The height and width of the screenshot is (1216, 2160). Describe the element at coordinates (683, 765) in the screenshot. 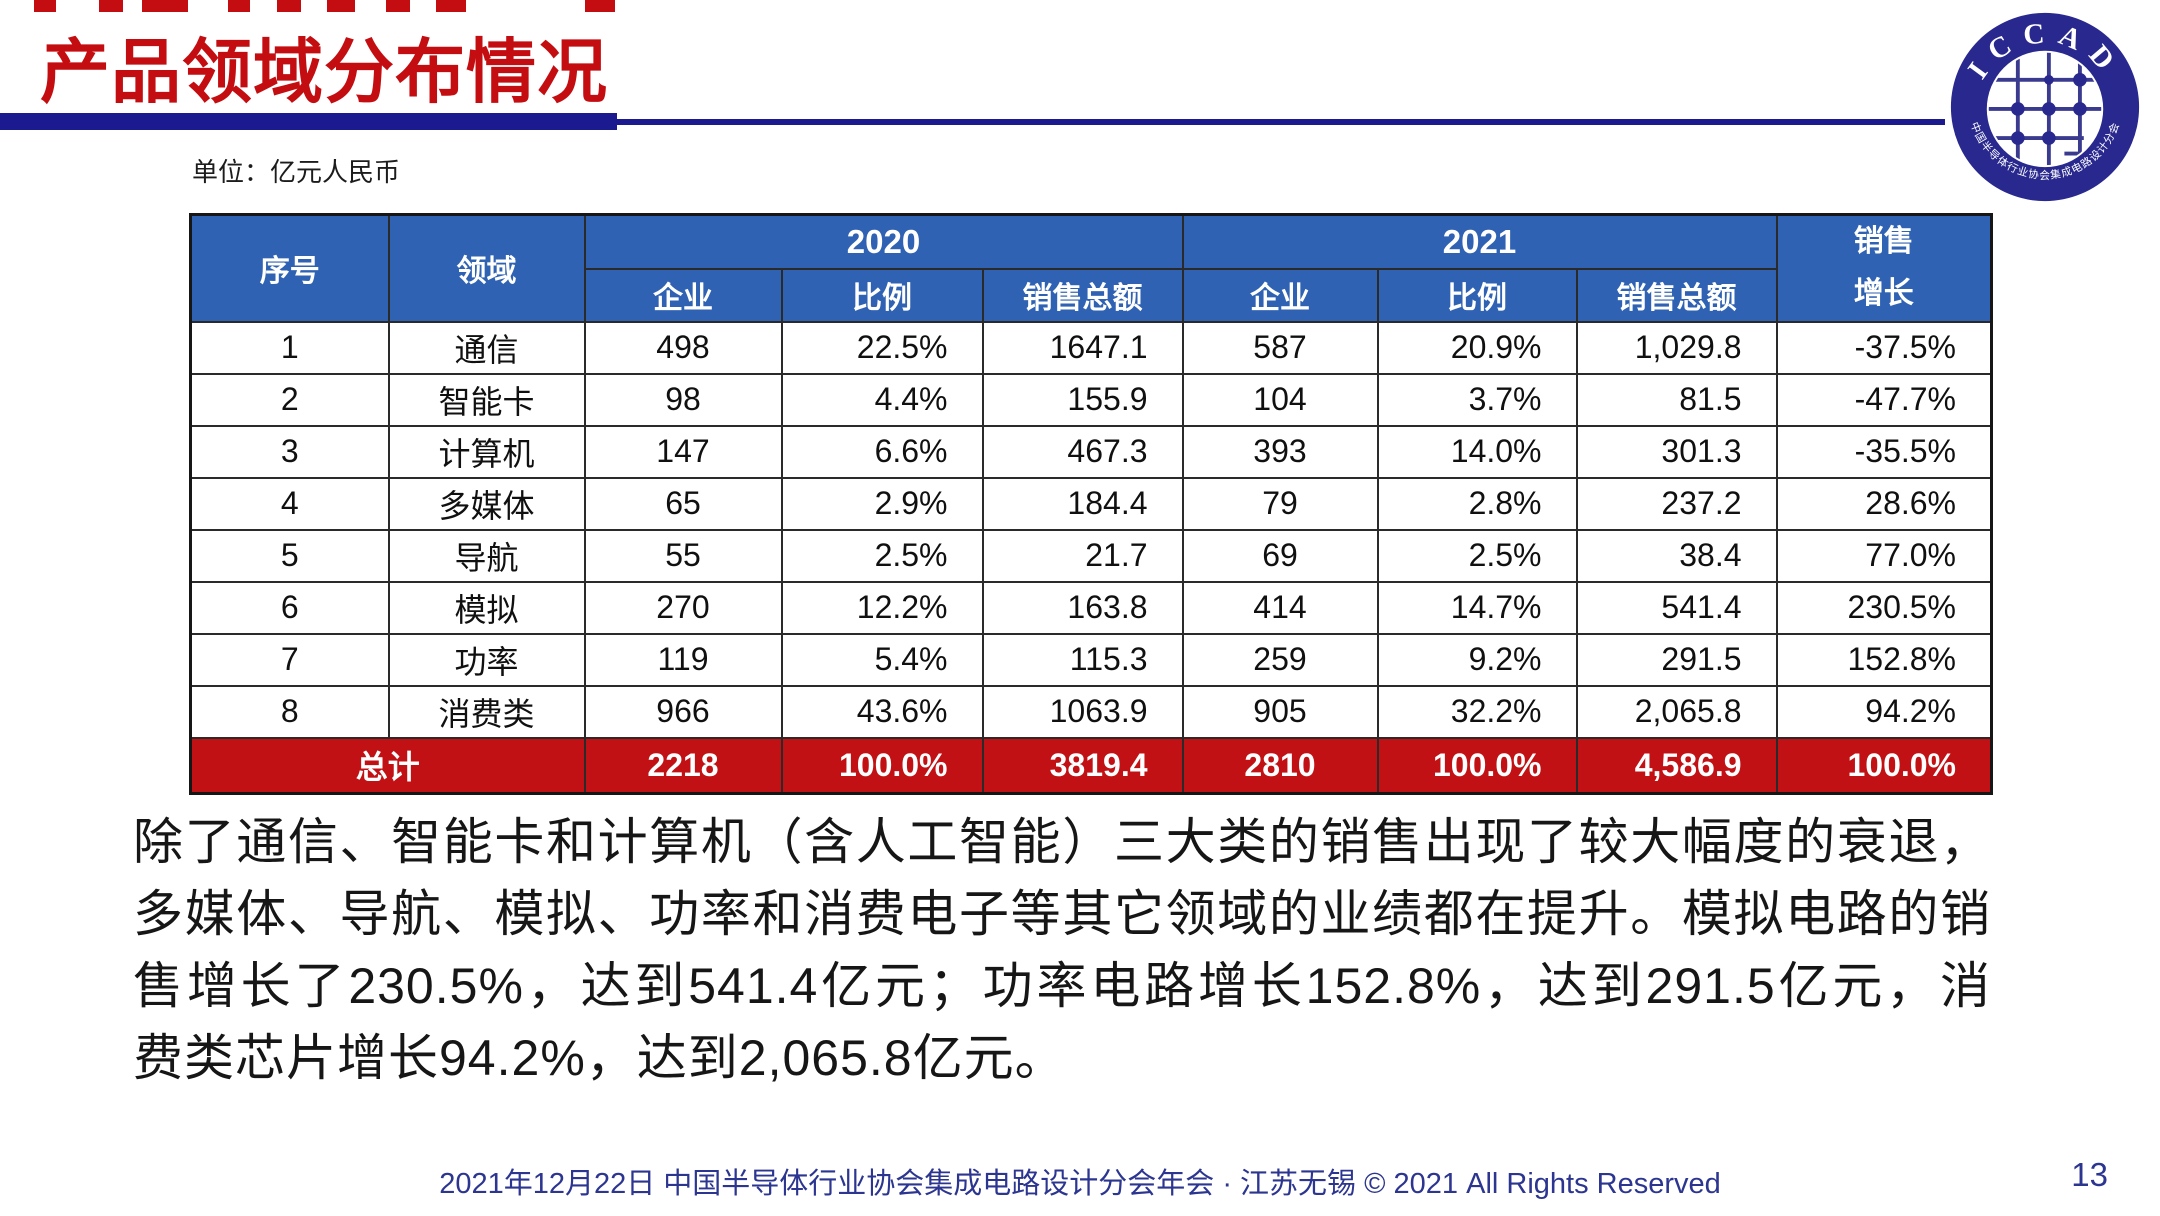

I see `total-e2020: 2218` at that location.